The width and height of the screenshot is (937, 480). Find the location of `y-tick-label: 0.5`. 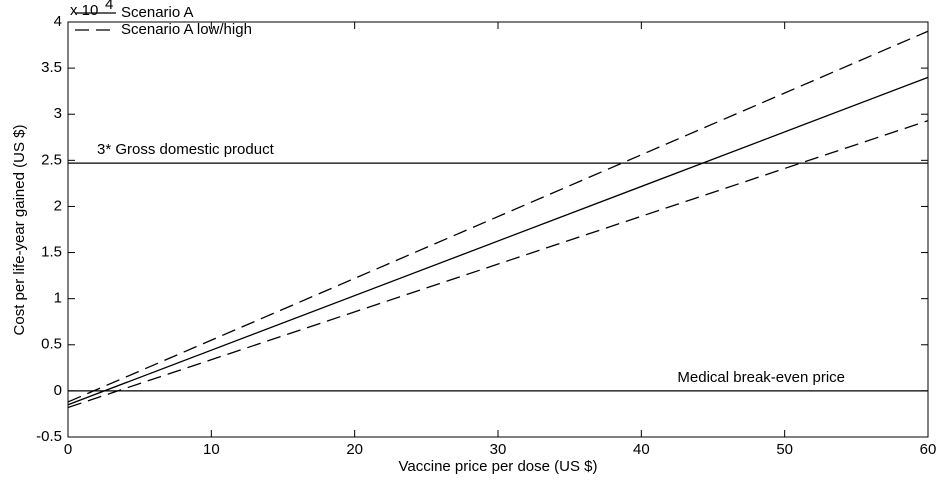

y-tick-label: 0.5 is located at coordinates (51, 344).